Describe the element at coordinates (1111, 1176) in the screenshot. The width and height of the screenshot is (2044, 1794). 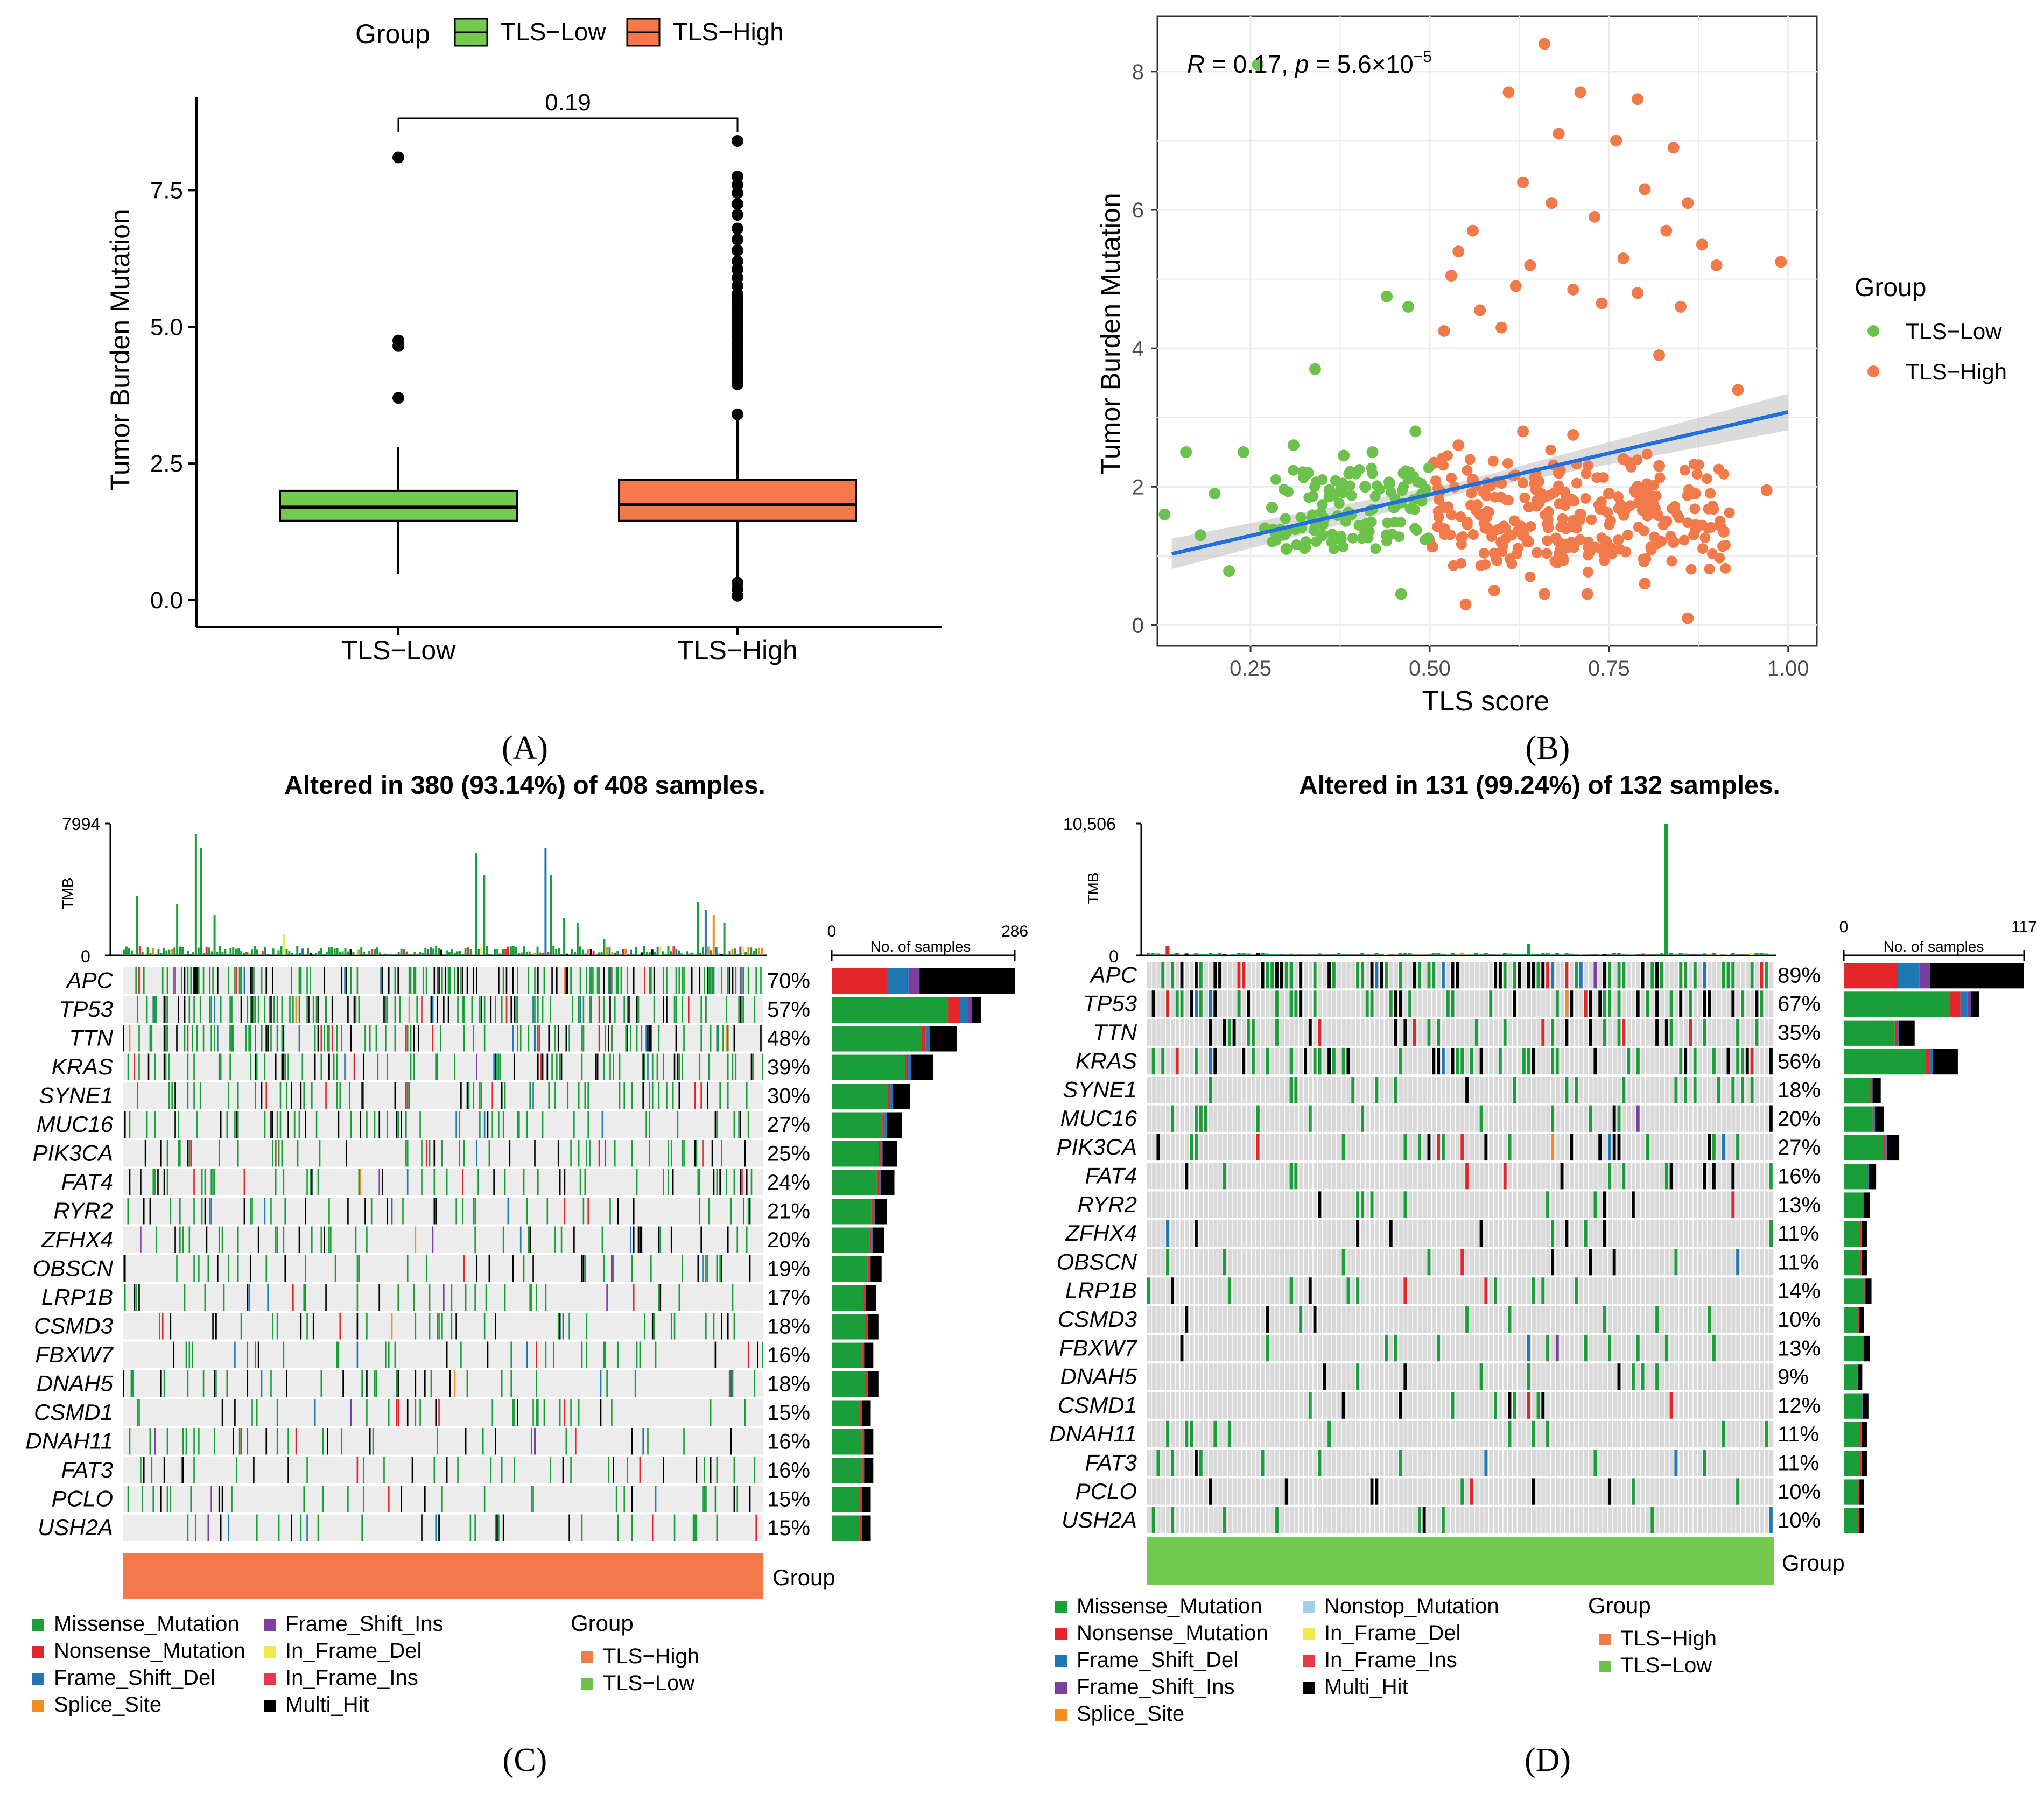
I see `d-gene-label: FAT4` at that location.